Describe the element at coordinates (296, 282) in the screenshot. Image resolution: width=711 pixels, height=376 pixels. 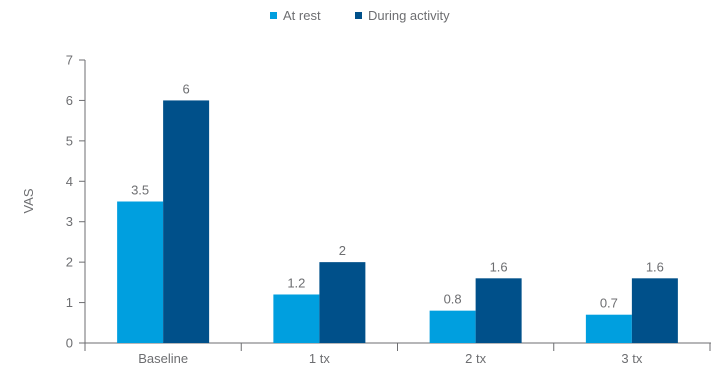
I see `data-label: 1.2` at that location.